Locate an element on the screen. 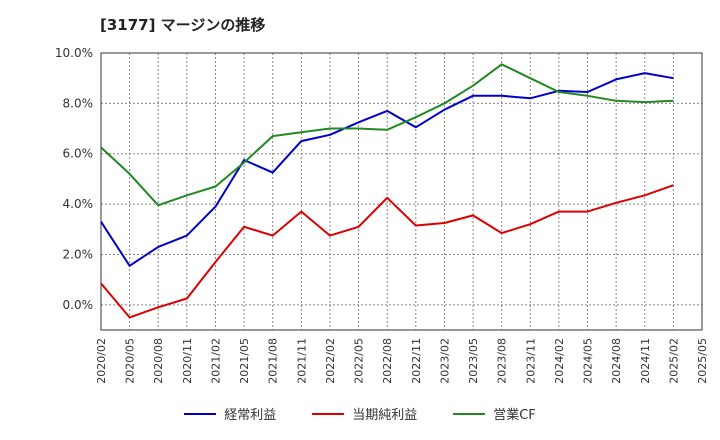  x-tick-label: 2020/02 is located at coordinates (101, 361).